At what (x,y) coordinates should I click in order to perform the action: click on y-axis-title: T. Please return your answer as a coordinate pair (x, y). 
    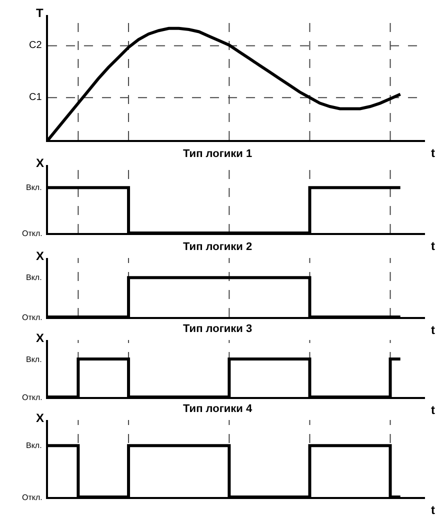
    Looking at the image, I should click on (40, 13).